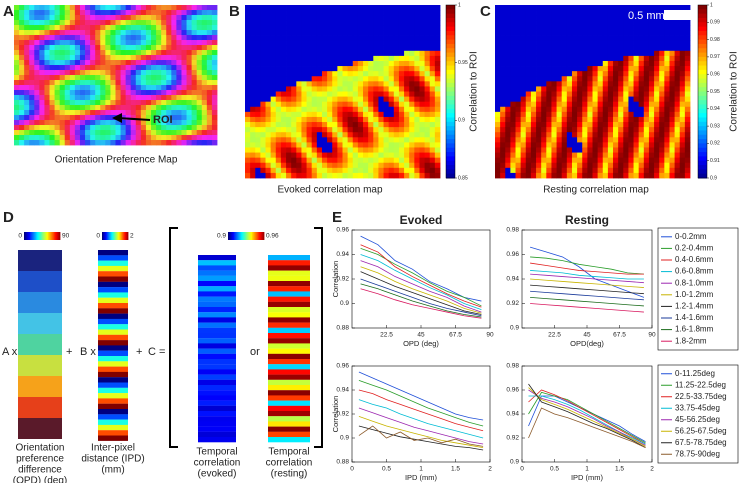 The width and height of the screenshot is (741, 483). What do you see at coordinates (715, 23) in the screenshot?
I see `colorbar-tick-label: 0.99` at bounding box center [715, 23].